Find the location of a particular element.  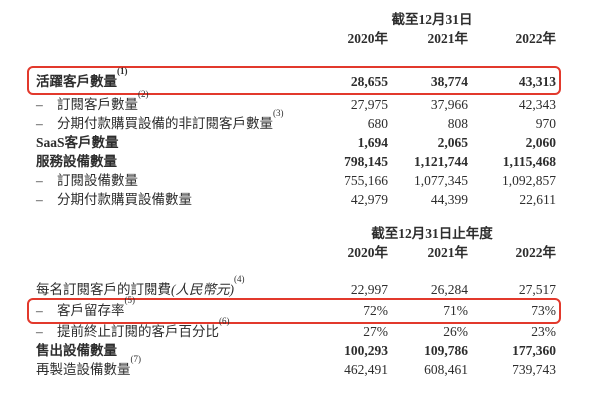

row-value: 755,166 is located at coordinates (366, 180).